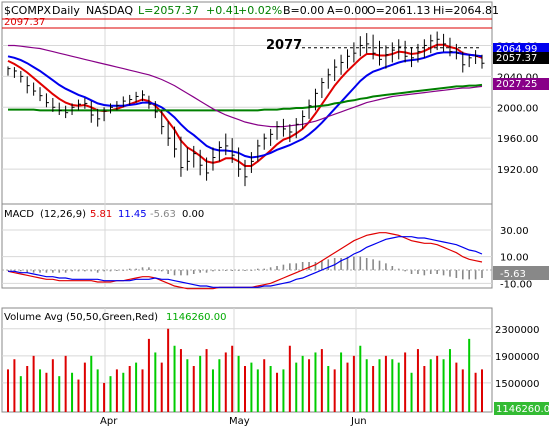 The height and width of the screenshot is (433, 551). Describe the element at coordinates (24, 22) in the screenshot. I see `header-ref-label: 2097.37` at that location.